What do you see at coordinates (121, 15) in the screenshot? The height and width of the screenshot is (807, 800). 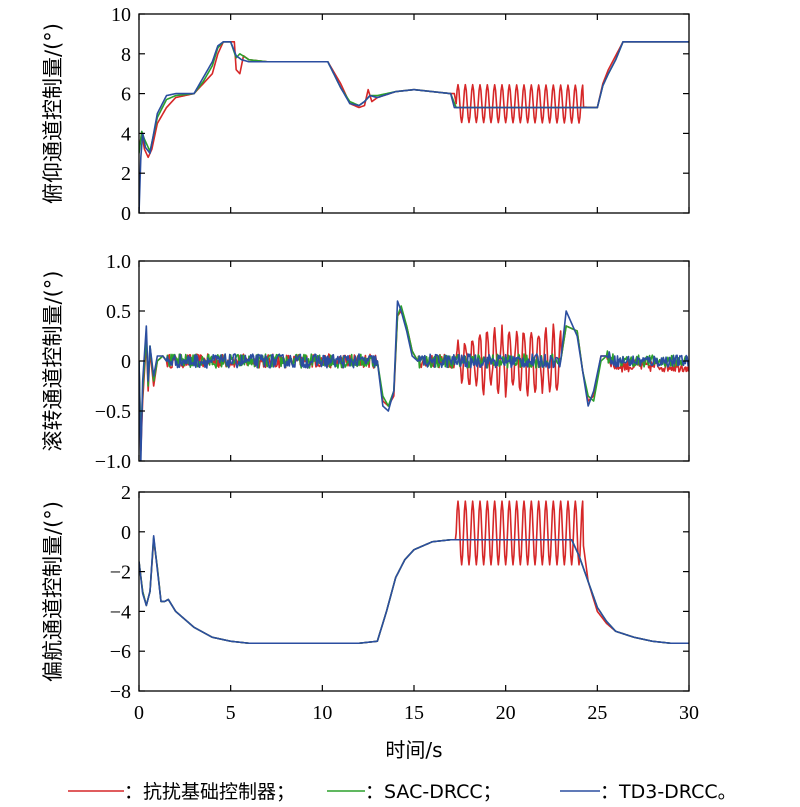 I see `y-tick-label: 10` at bounding box center [121, 15].